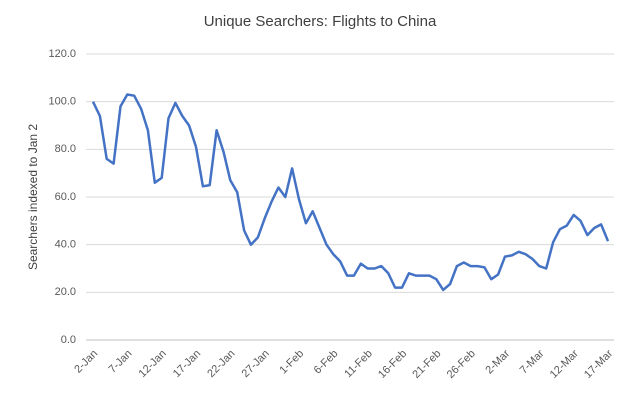 This screenshot has width=640, height=400. What do you see at coordinates (86, 362) in the screenshot?
I see `x-tick-label: 2-Jan` at bounding box center [86, 362].